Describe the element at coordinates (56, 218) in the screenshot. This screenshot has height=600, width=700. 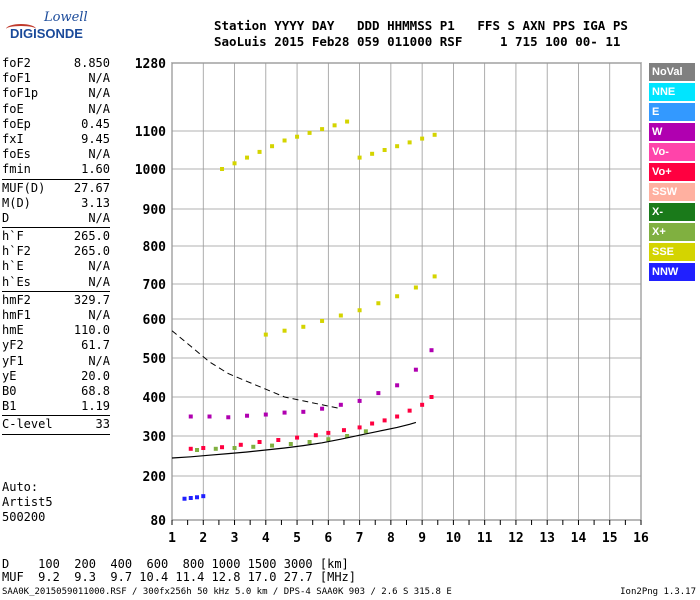
I see `param-row: D N/A` at that location.